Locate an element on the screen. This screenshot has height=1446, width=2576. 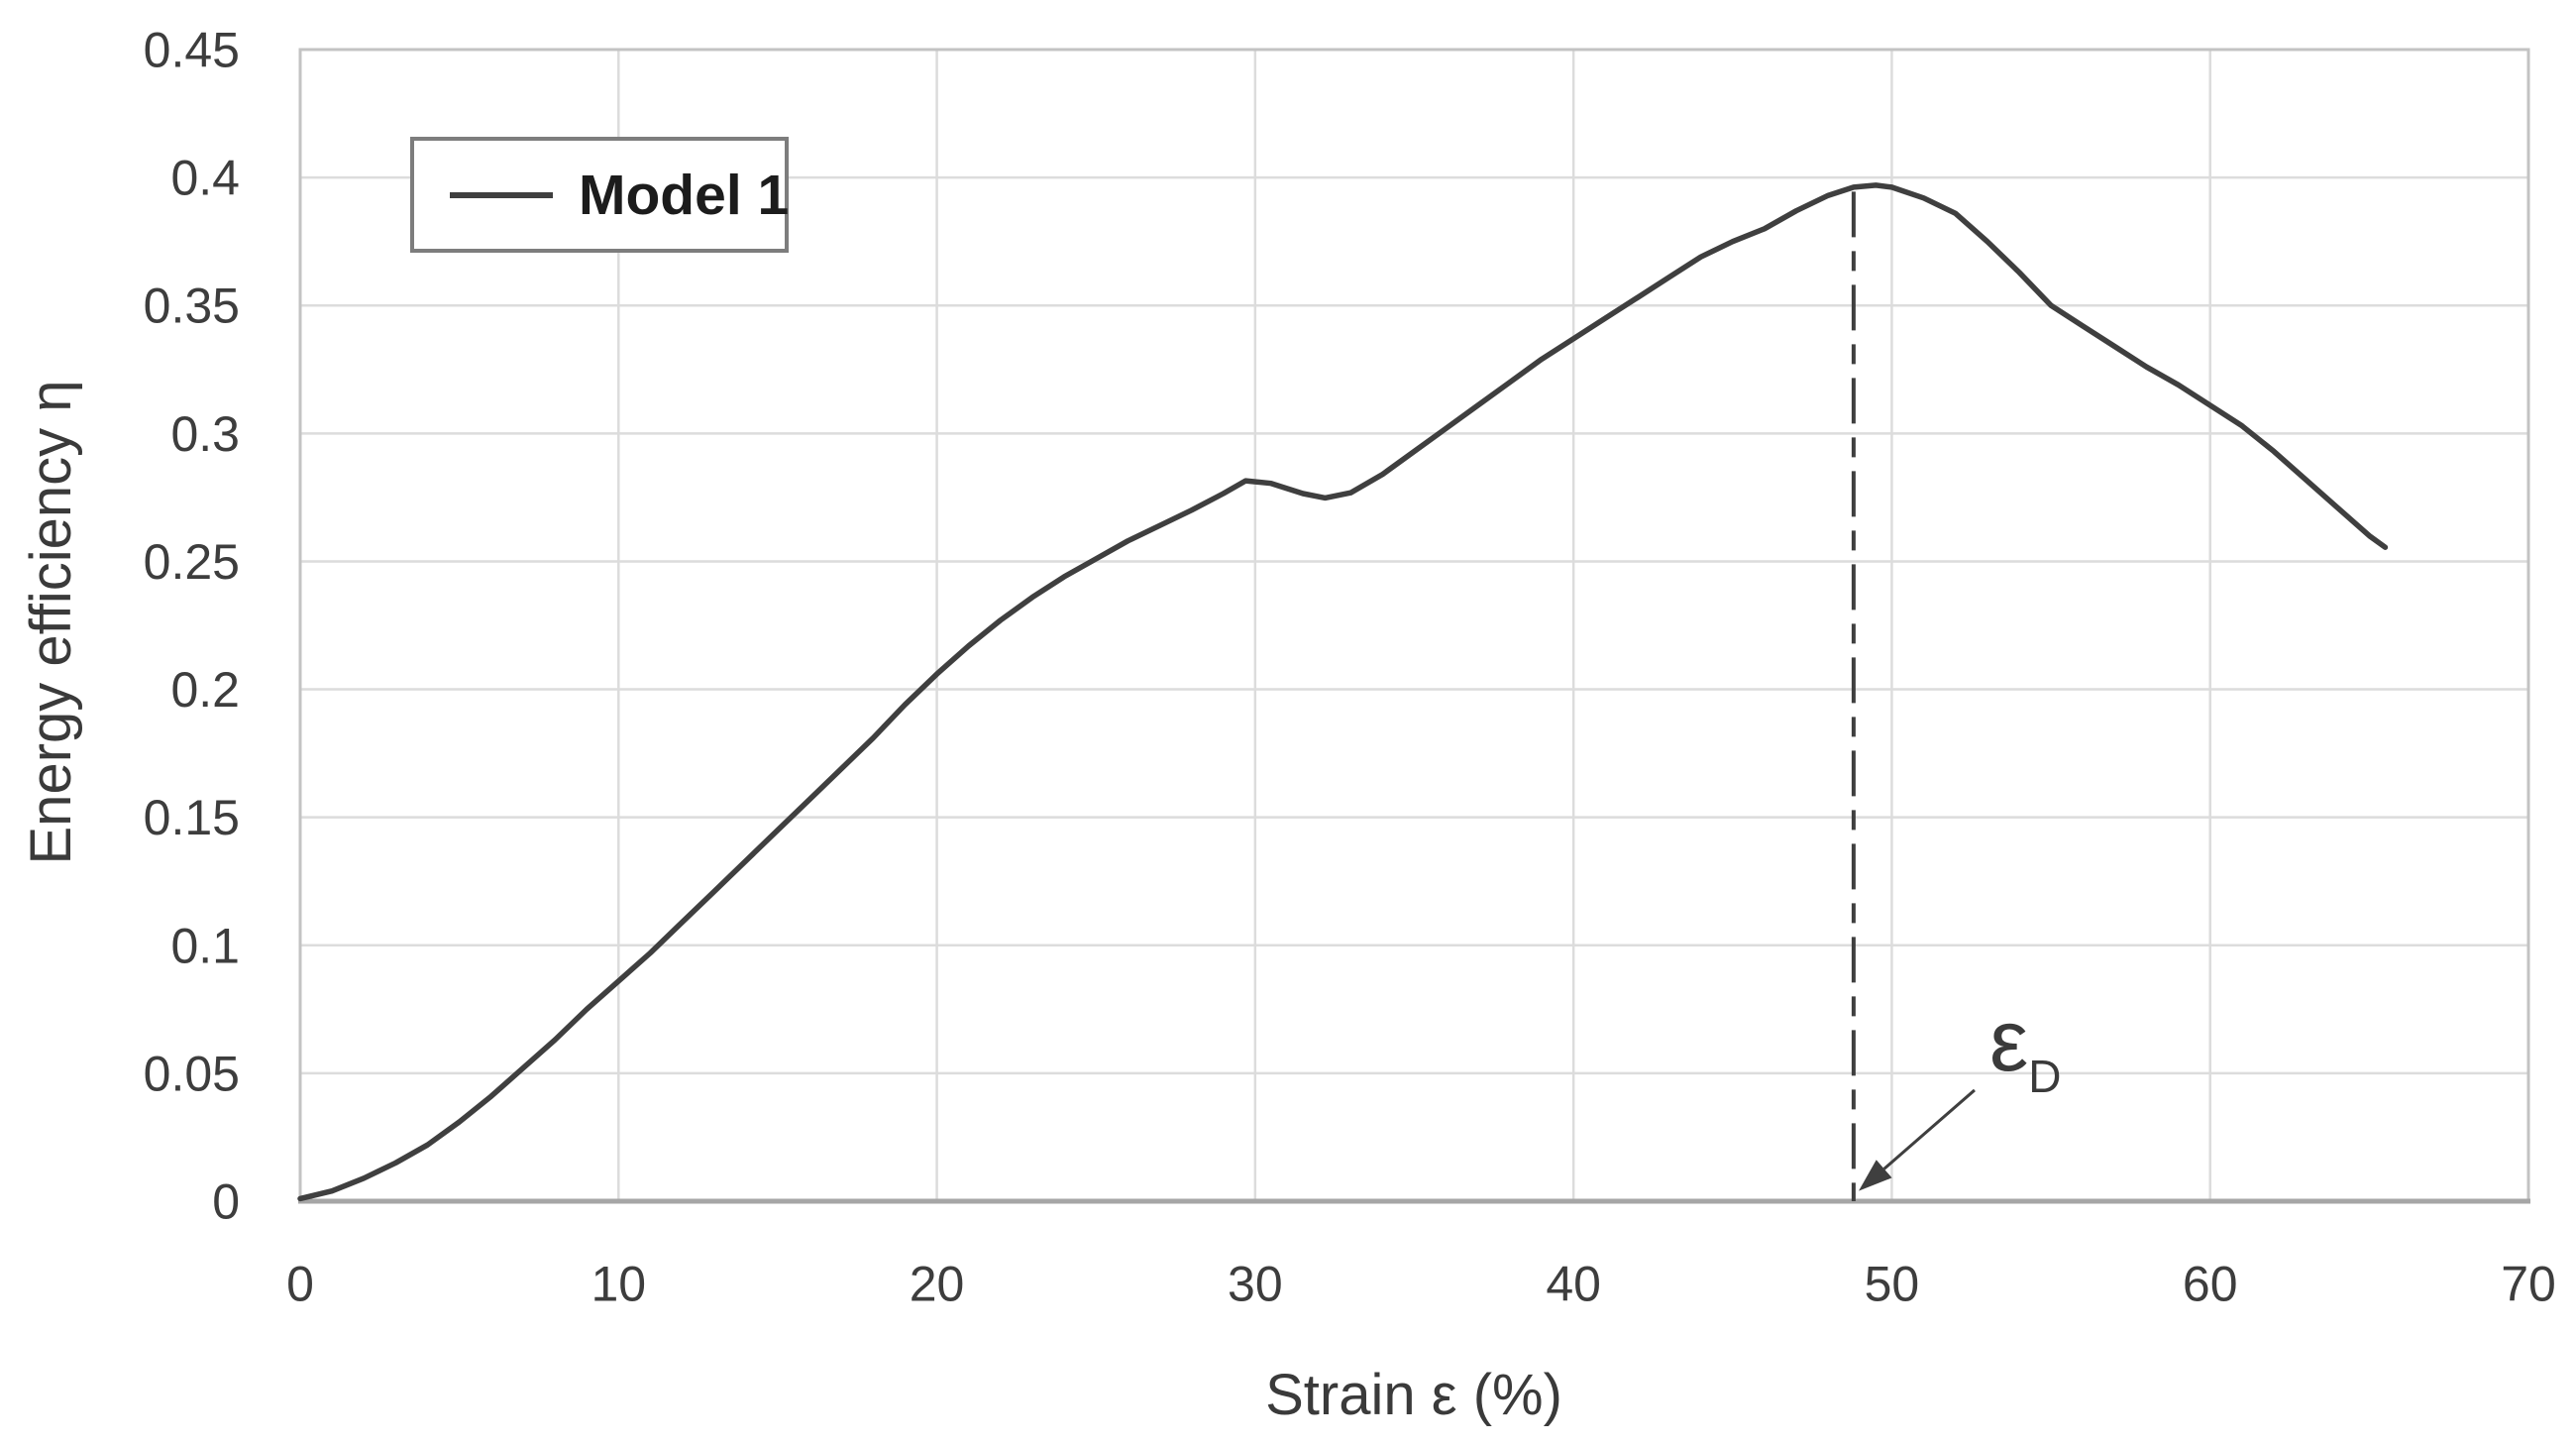
y-tick-label: 0.2 is located at coordinates (205, 690).